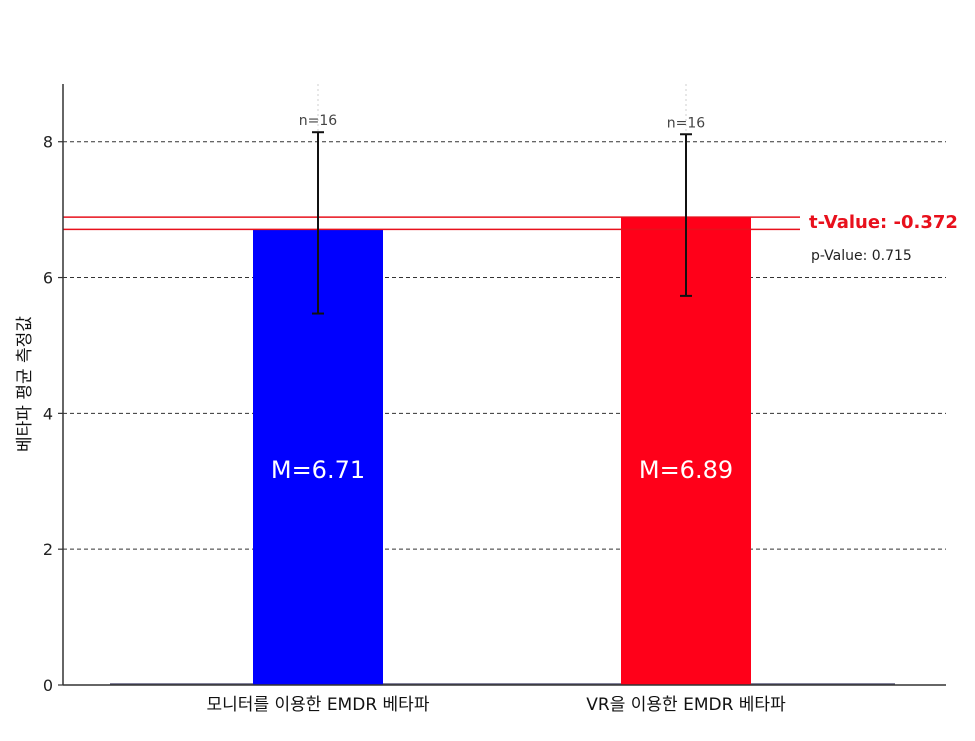 The image size is (975, 741). I want to click on category-label-2: VR을 이용한 EMDR 베타파, so click(686, 705).